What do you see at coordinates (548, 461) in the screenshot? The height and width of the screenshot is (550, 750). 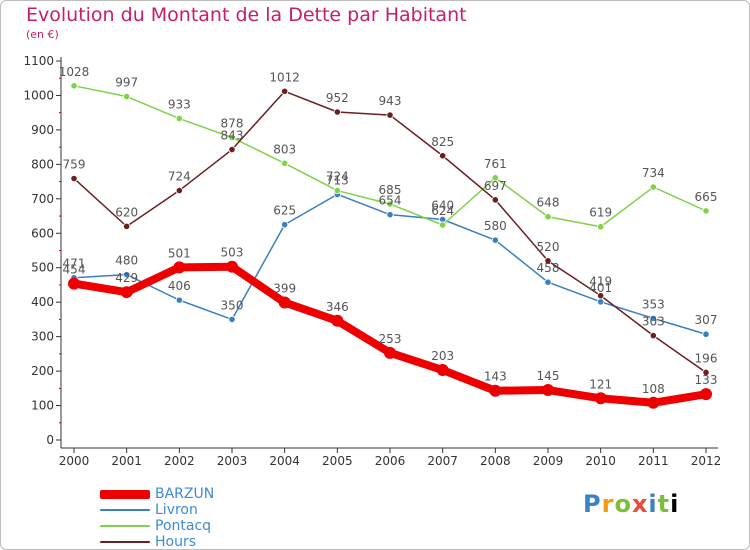 I see `x-tick-label: 2009` at bounding box center [548, 461].